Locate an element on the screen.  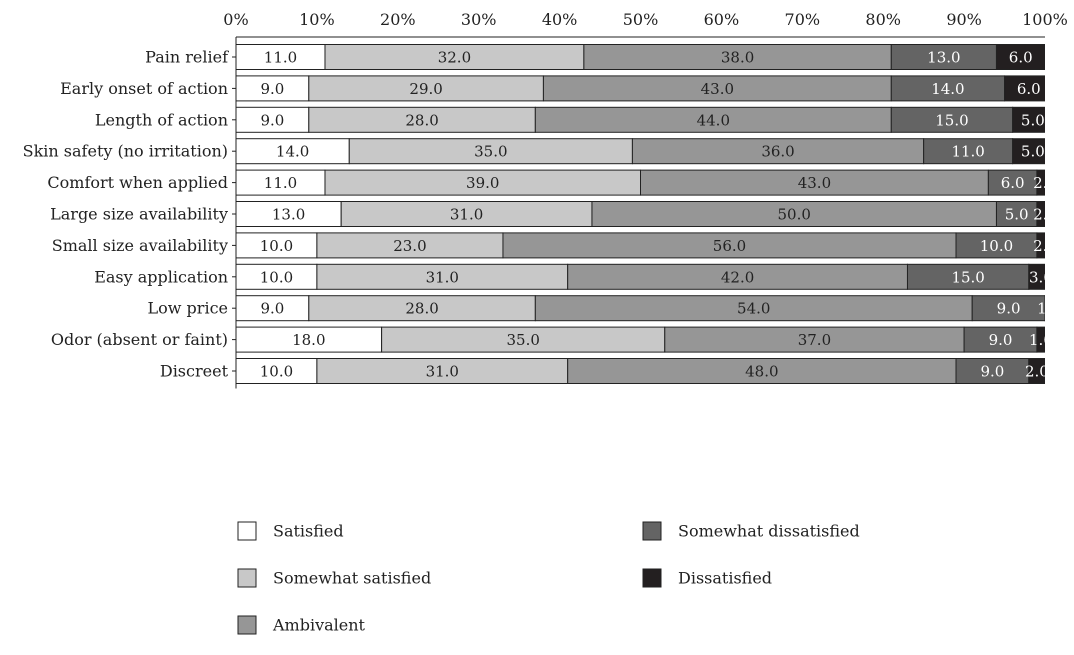
x-tick-label: 50% is located at coordinates (641, 19).